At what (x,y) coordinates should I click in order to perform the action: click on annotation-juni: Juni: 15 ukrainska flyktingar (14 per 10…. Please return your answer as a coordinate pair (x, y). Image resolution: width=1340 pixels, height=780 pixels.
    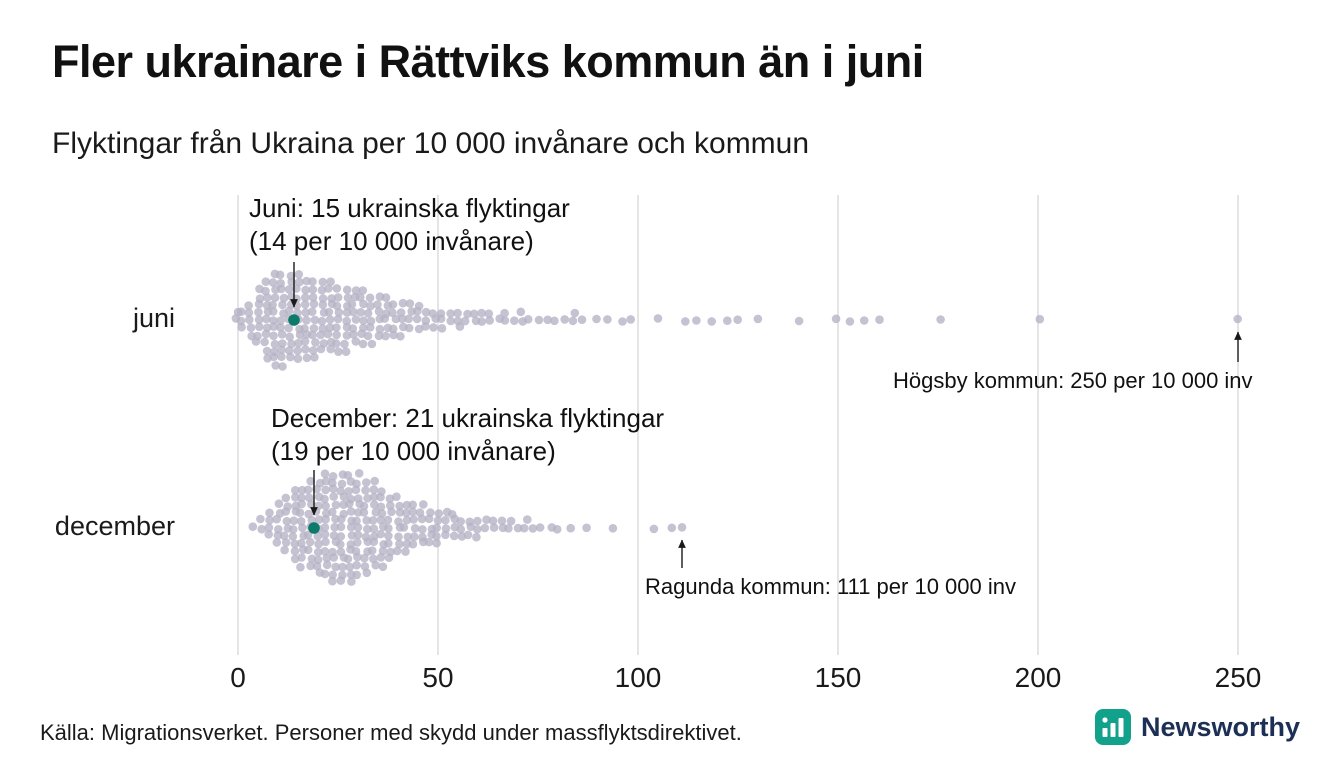
    Looking at the image, I should click on (409, 225).